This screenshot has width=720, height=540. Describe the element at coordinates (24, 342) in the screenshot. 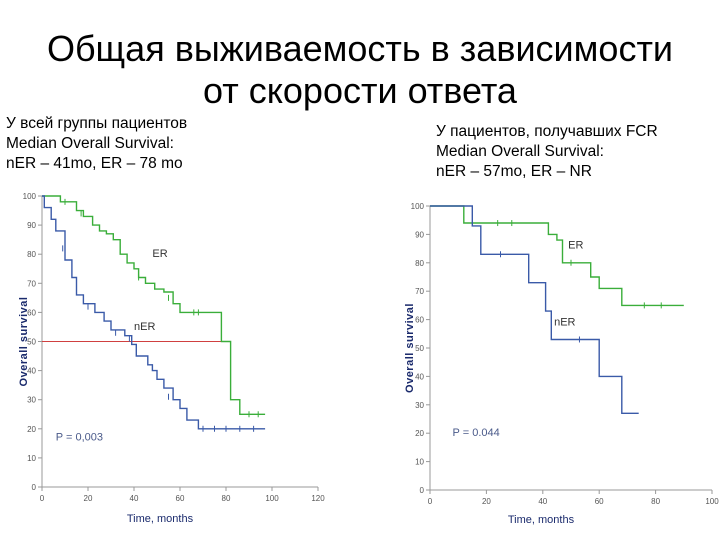

I see `left-y-axis-label: Overall survival` at that location.